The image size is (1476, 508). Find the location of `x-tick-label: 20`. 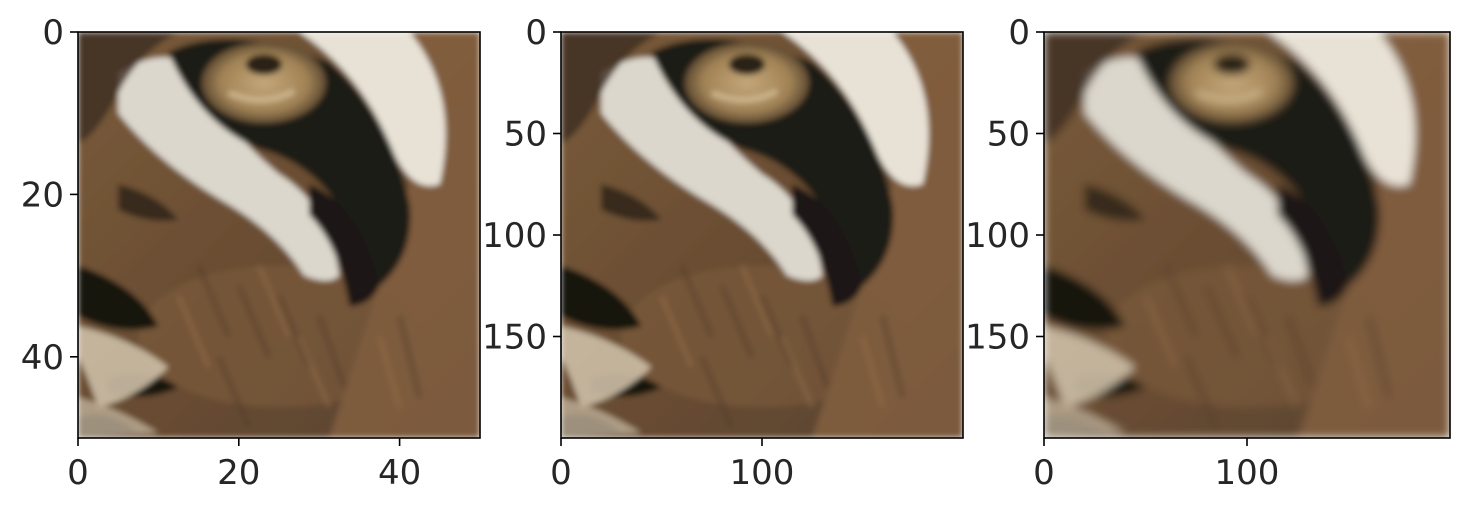

x-tick-label: 20 is located at coordinates (238, 473).